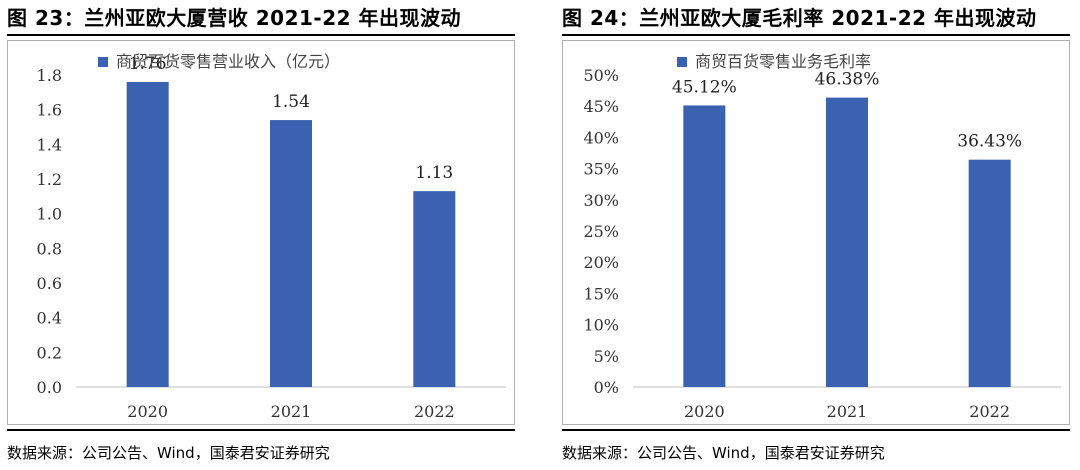 This screenshot has height=470, width=1080. I want to click on y-tick-label: 45%, so click(601, 106).